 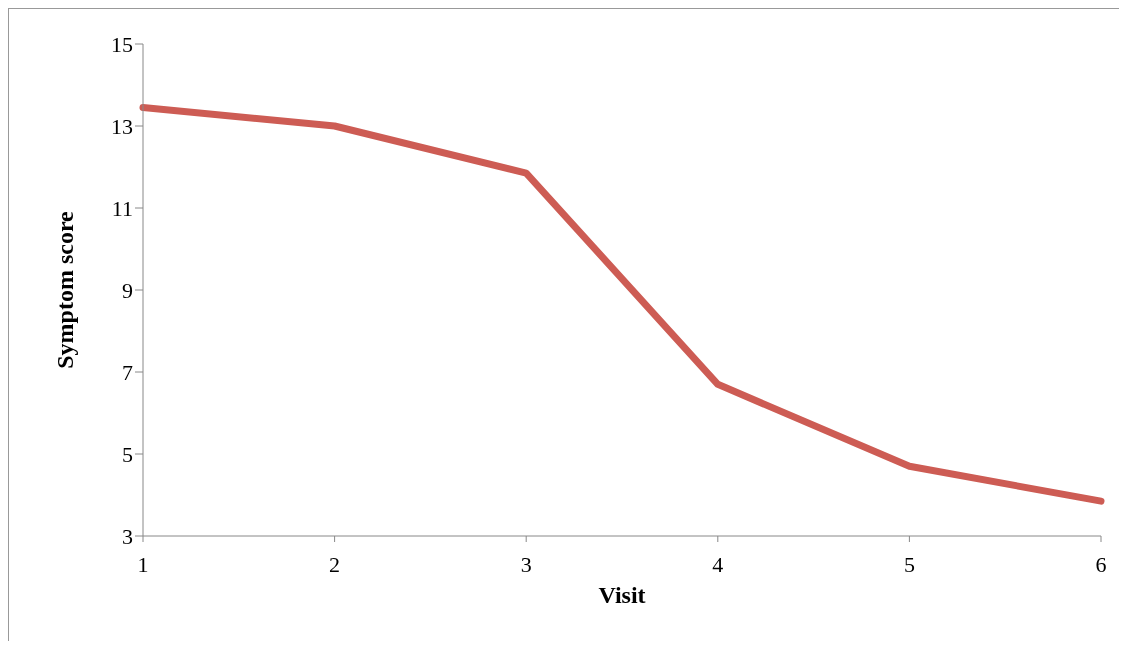 What do you see at coordinates (127, 372) in the screenshot?
I see `y-tick-label: 7` at bounding box center [127, 372].